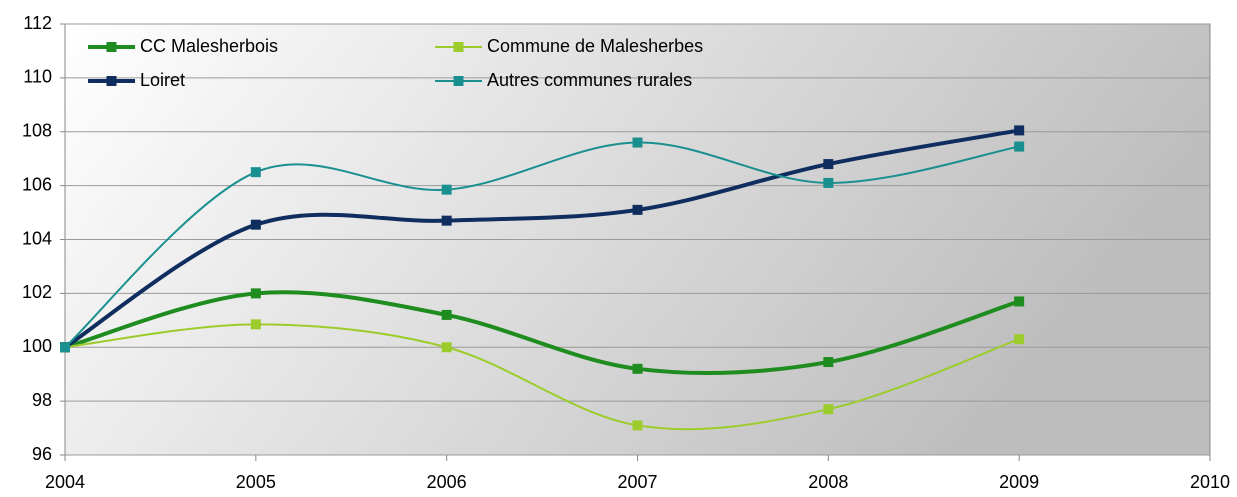  What do you see at coordinates (37, 131) in the screenshot?
I see `y-tick-label: 108` at bounding box center [37, 131].